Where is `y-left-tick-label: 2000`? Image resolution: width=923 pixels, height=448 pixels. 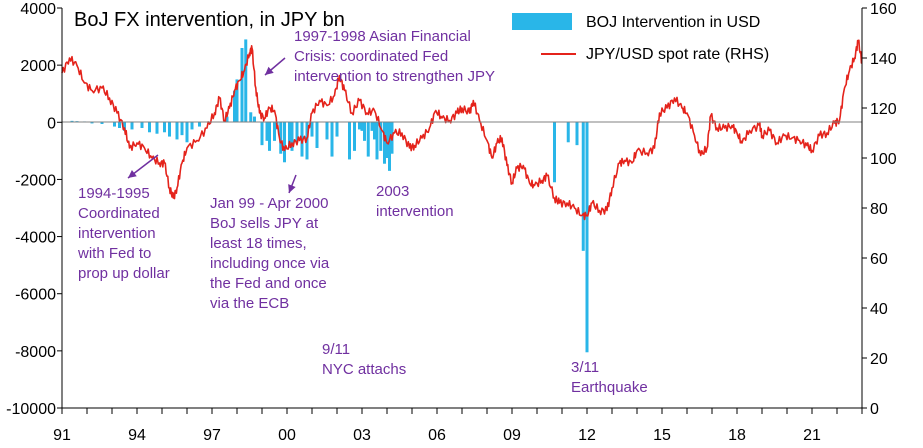
y-left-tick-label: 2000 is located at coordinates (38, 66).